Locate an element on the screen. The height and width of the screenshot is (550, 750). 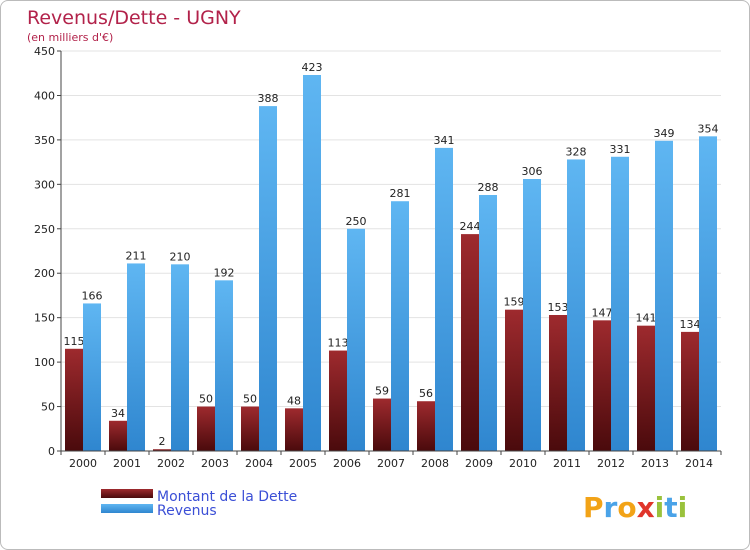
y-axis: 0 50 100 150 200 250 300 350 400 450 is located at coordinates (48, 251).